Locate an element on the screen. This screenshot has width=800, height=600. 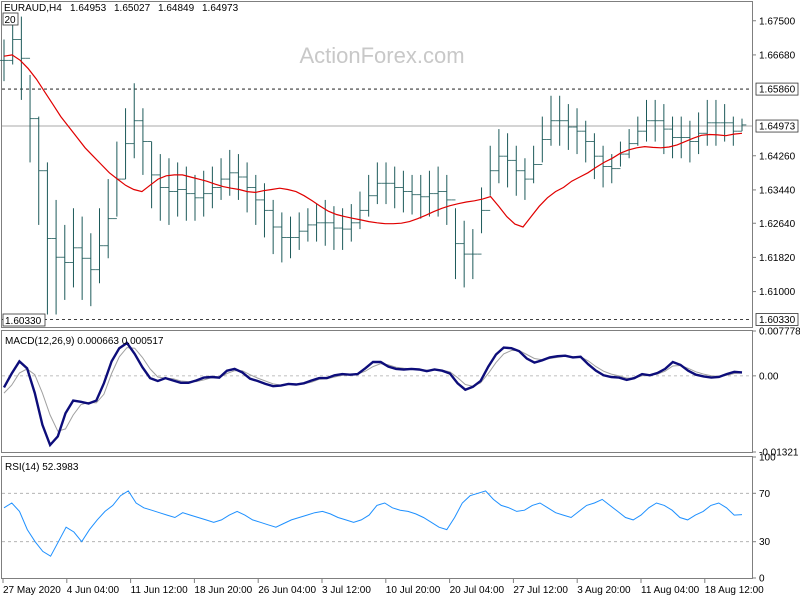
time-axis-label: 4 Jun 04:00 is located at coordinates (93, 590).